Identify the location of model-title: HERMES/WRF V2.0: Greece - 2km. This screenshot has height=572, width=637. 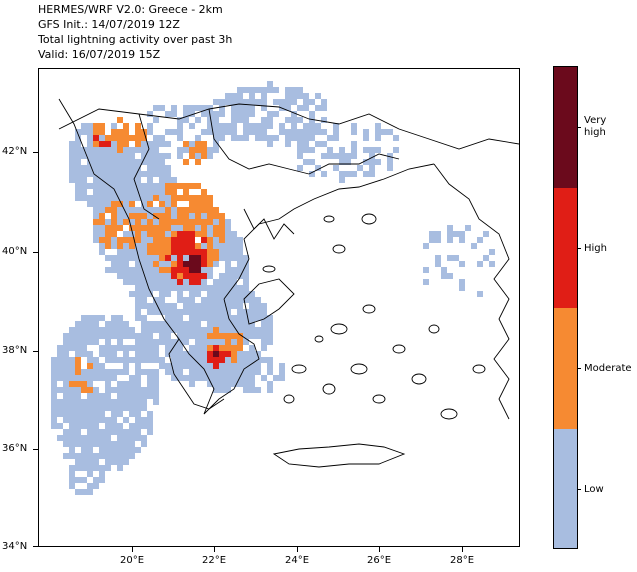
(130, 9).